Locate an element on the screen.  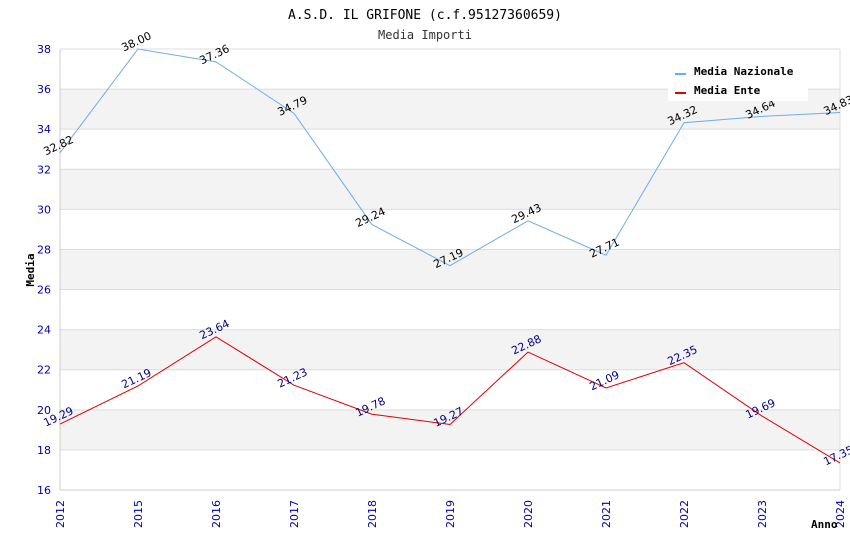
x-tick-label: 2012 is located at coordinates (60, 514).